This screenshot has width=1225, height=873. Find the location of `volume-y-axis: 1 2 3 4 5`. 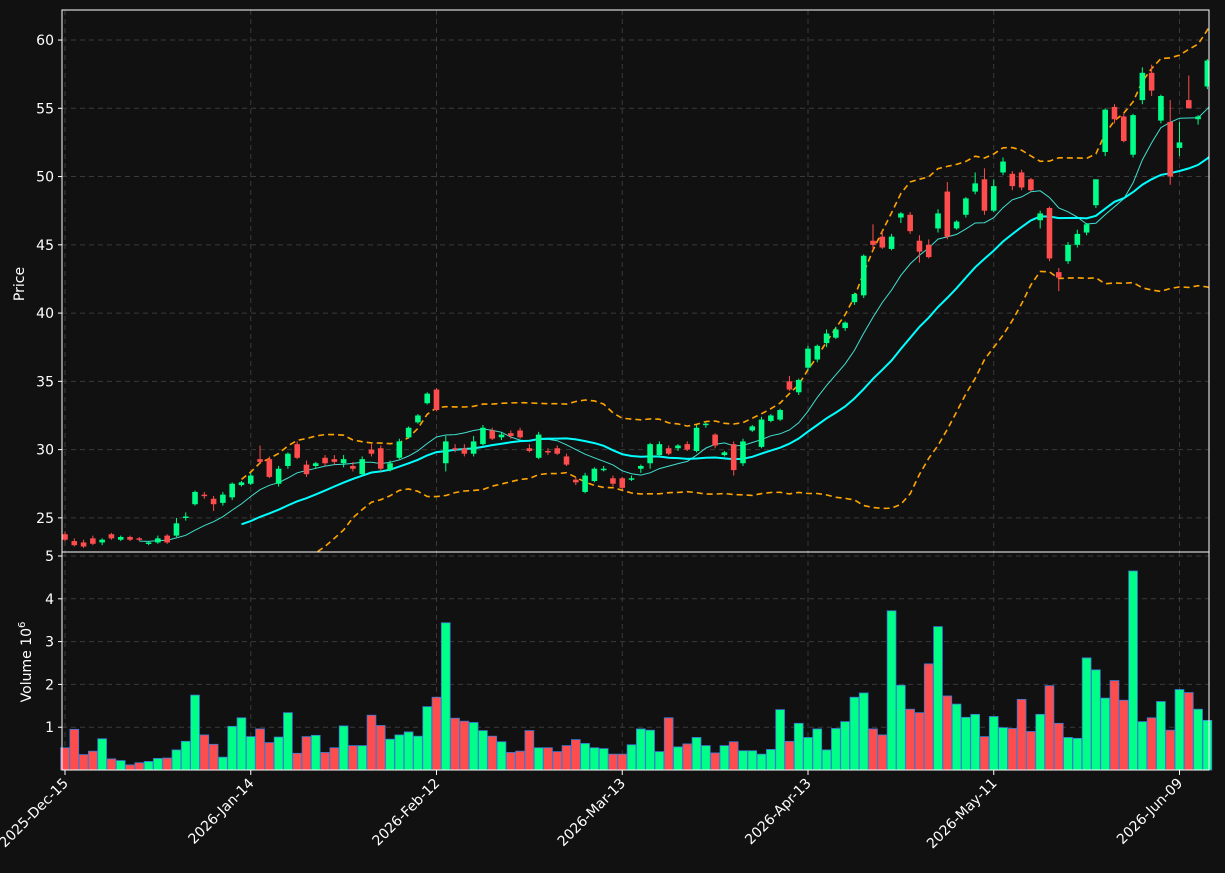

volume-y-axis: 1 2 3 4 5 is located at coordinates (53, 642).